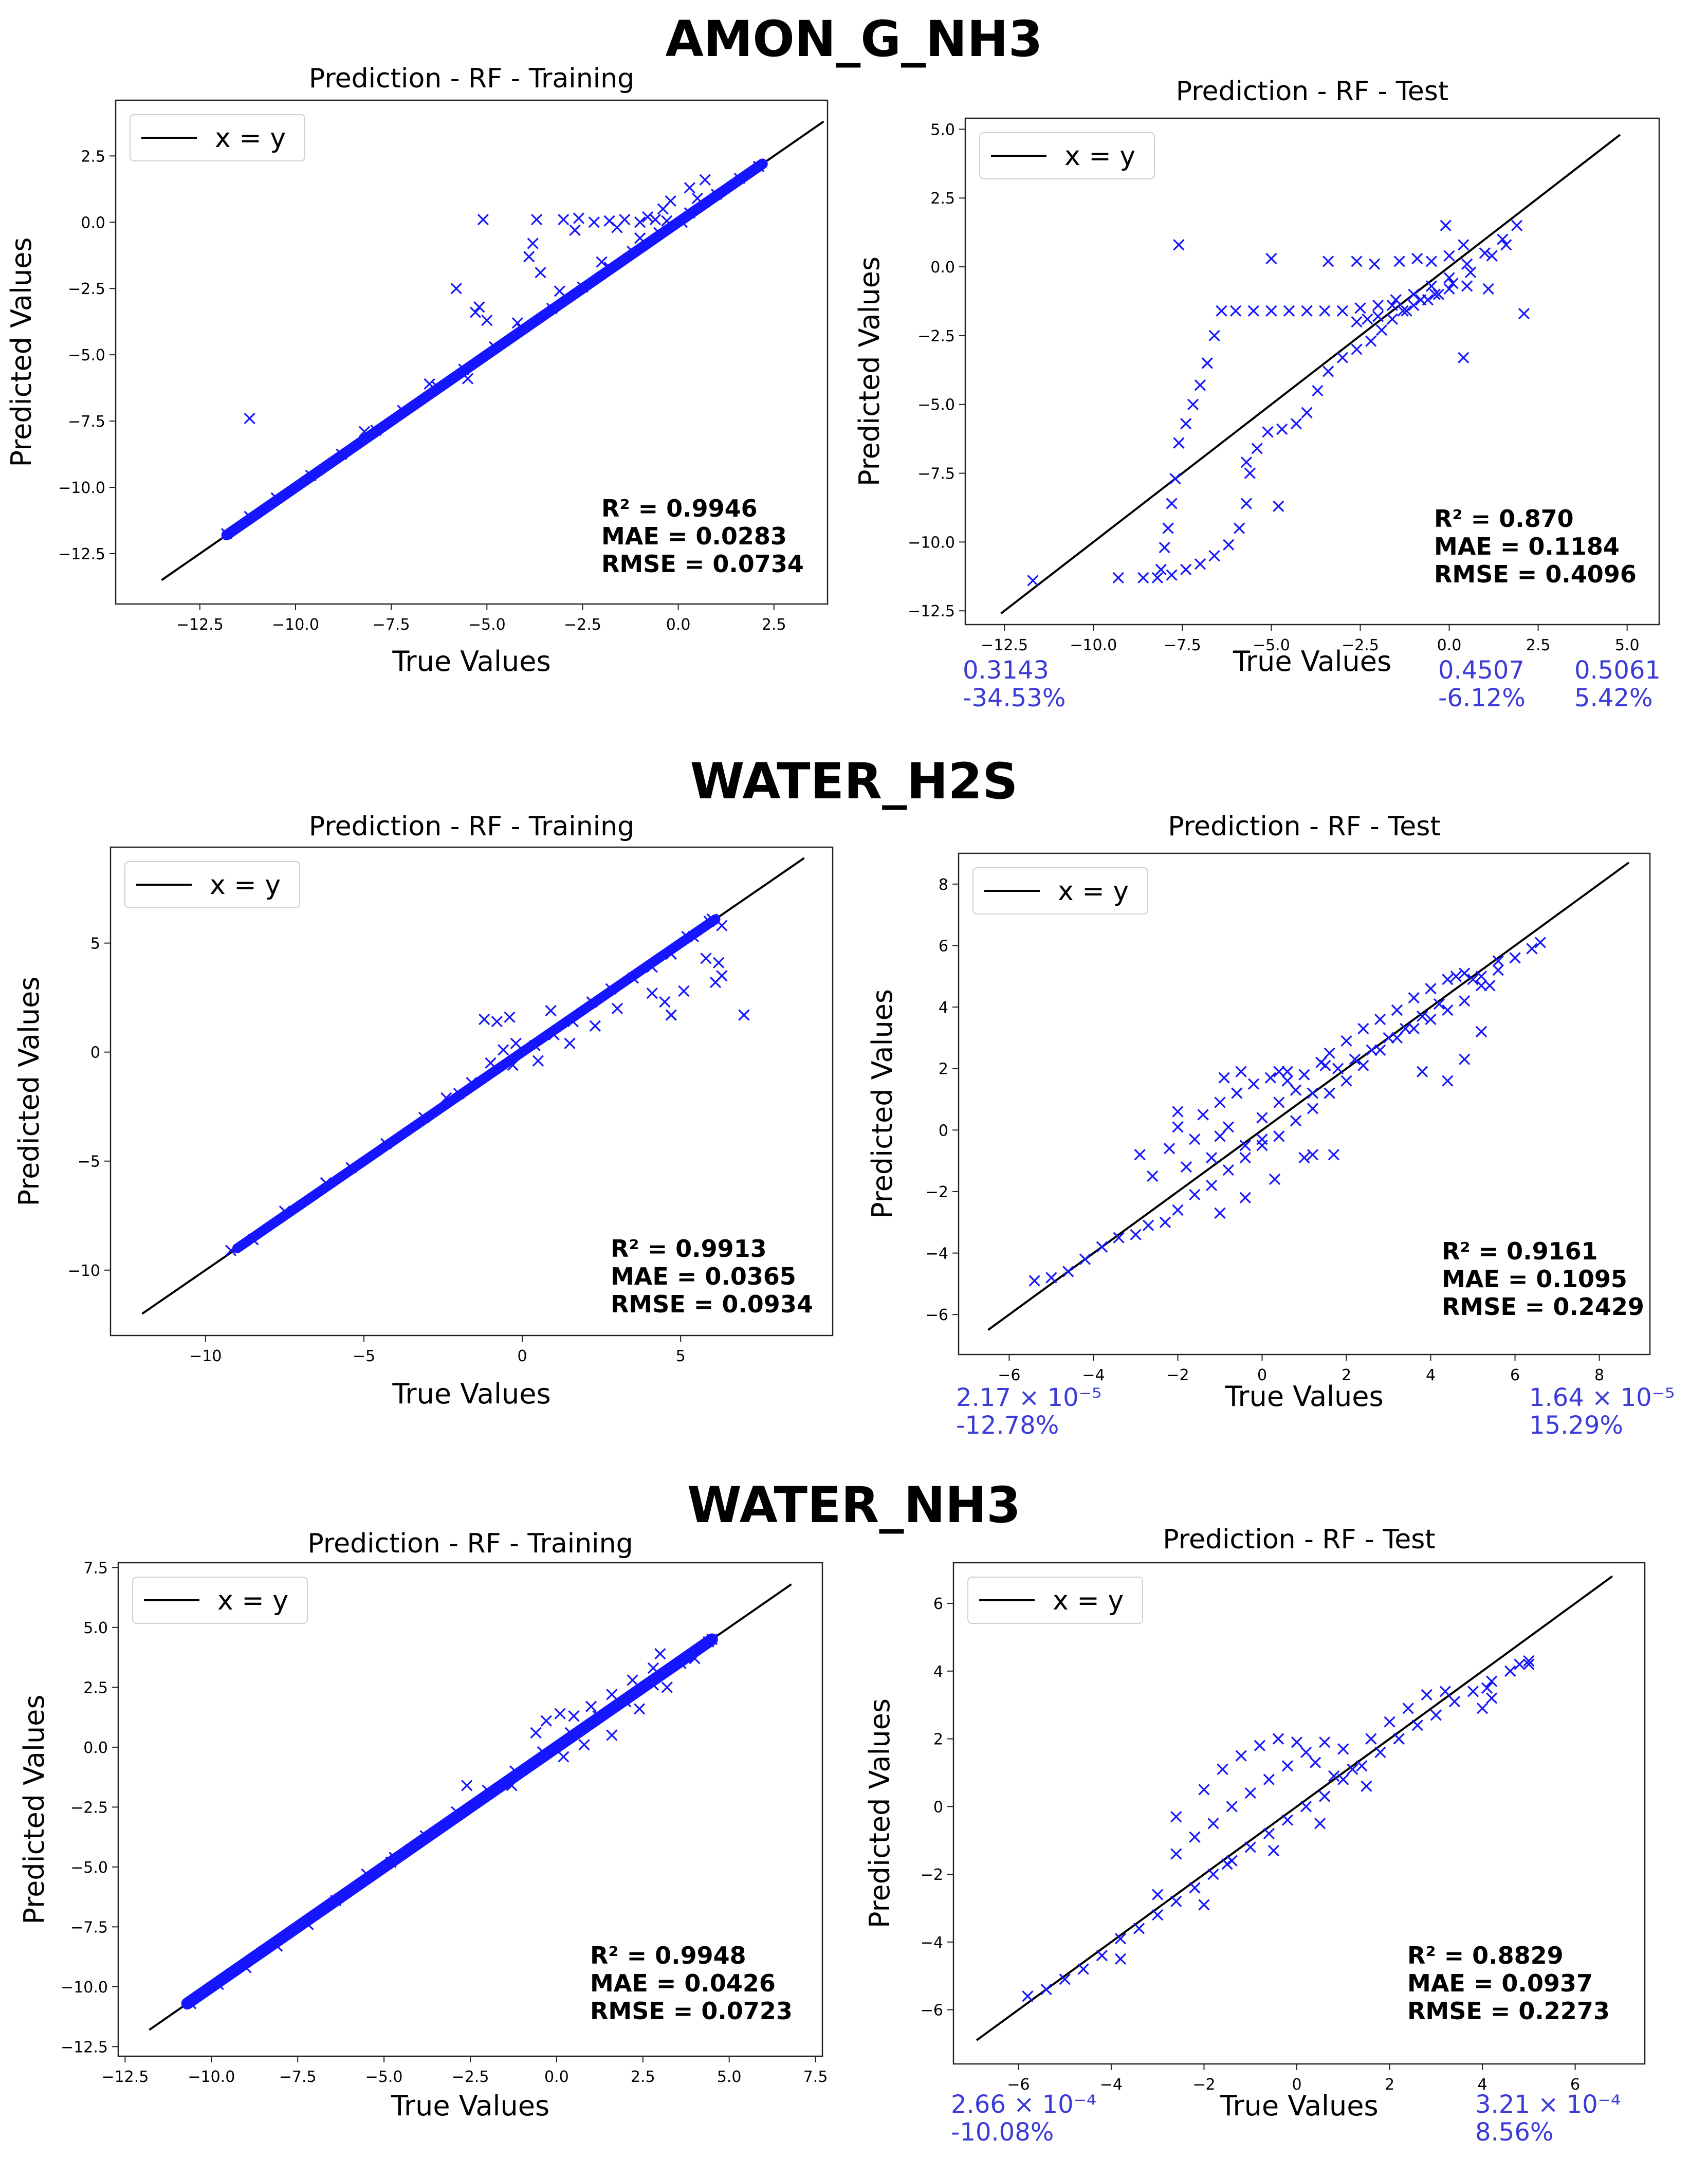  I want to click on annotation-percent: -6.12%, so click(1482, 698).